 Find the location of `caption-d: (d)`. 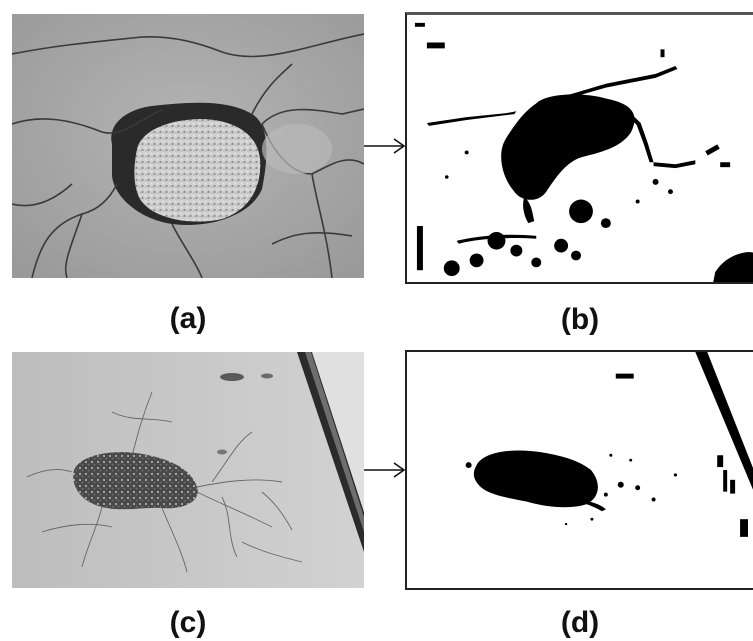

caption-d: (d) is located at coordinates (580, 622).